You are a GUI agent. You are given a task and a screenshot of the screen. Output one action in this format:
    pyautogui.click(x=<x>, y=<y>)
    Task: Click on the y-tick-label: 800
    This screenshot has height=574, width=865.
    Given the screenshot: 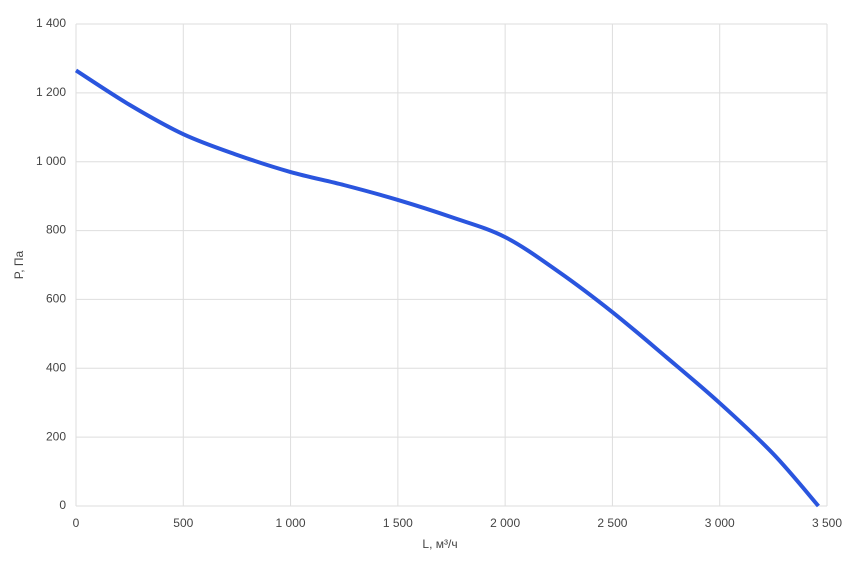 What is the action you would take?
    pyautogui.click(x=56, y=230)
    